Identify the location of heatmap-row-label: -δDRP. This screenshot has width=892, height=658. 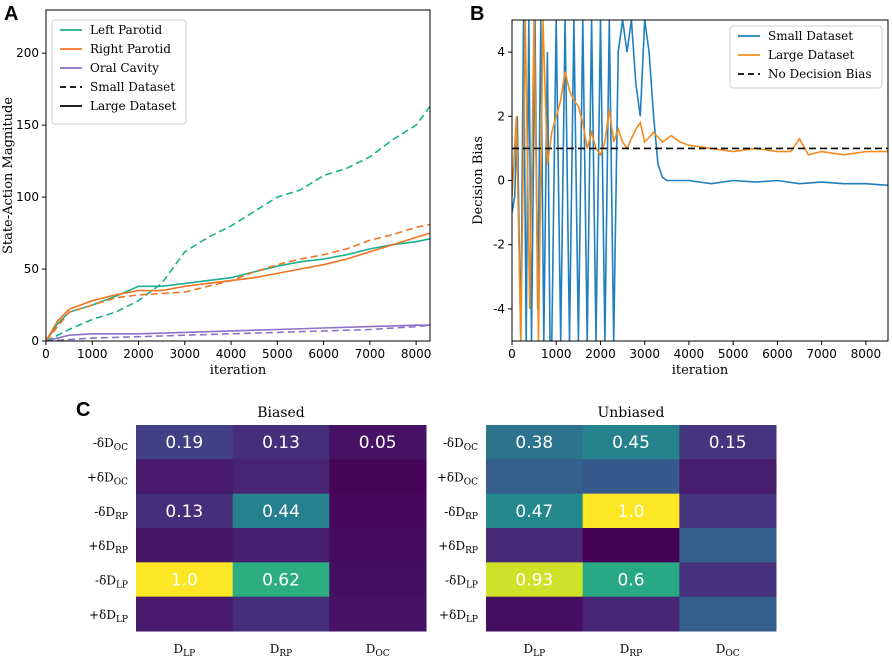
(461, 513).